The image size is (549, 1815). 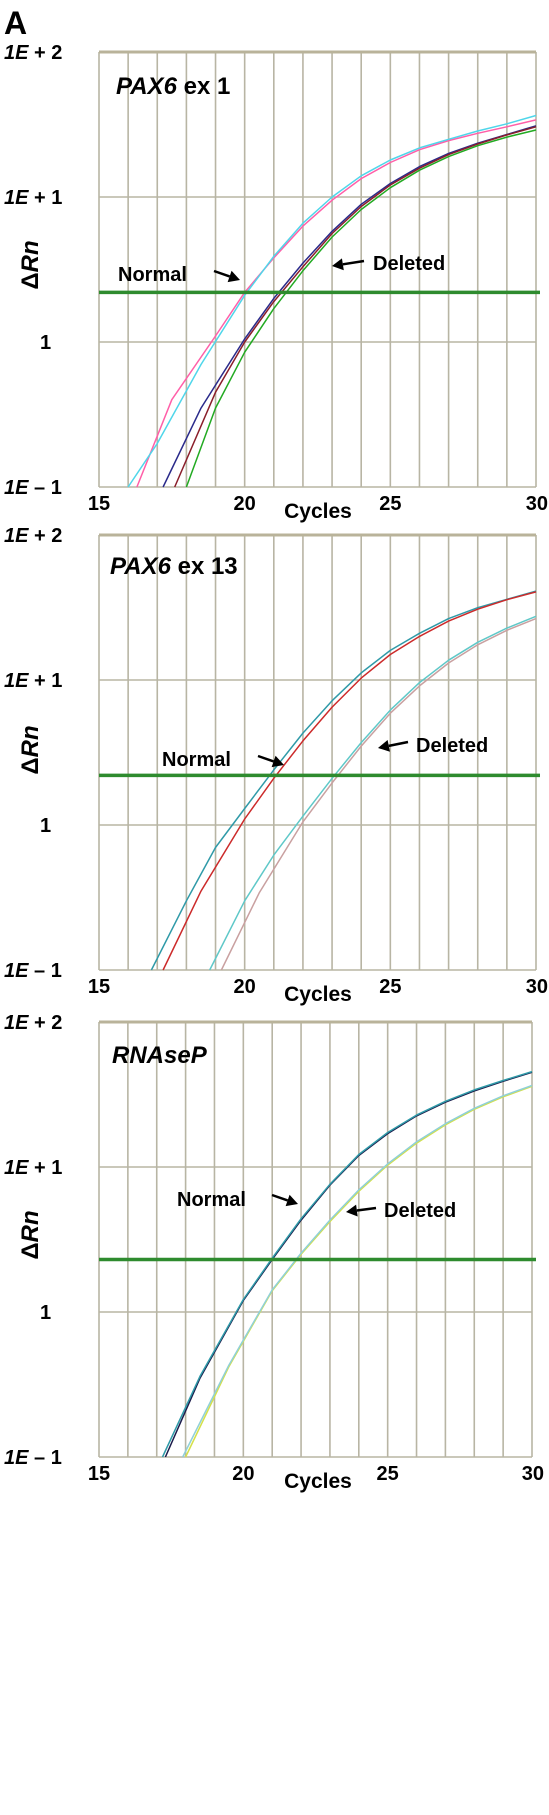 I want to click on chart-title: RNAseP, so click(x=160, y=1055).